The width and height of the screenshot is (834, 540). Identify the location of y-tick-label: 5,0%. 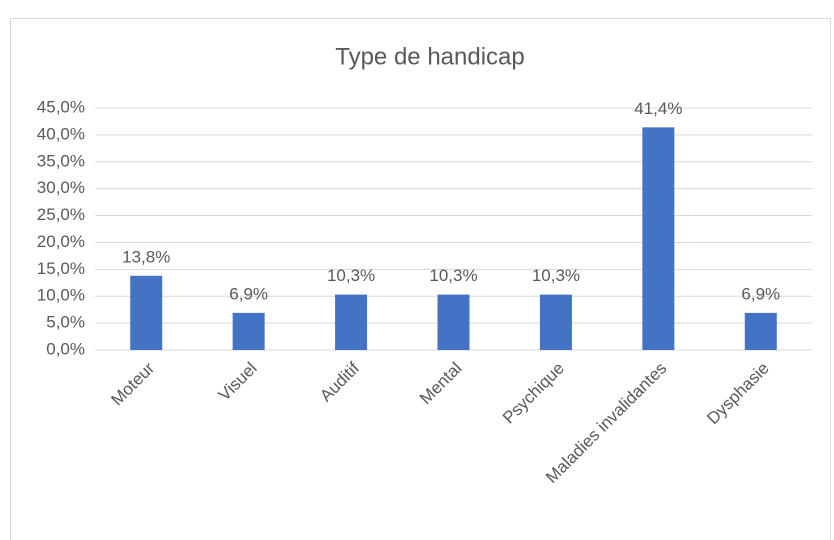
(65, 322).